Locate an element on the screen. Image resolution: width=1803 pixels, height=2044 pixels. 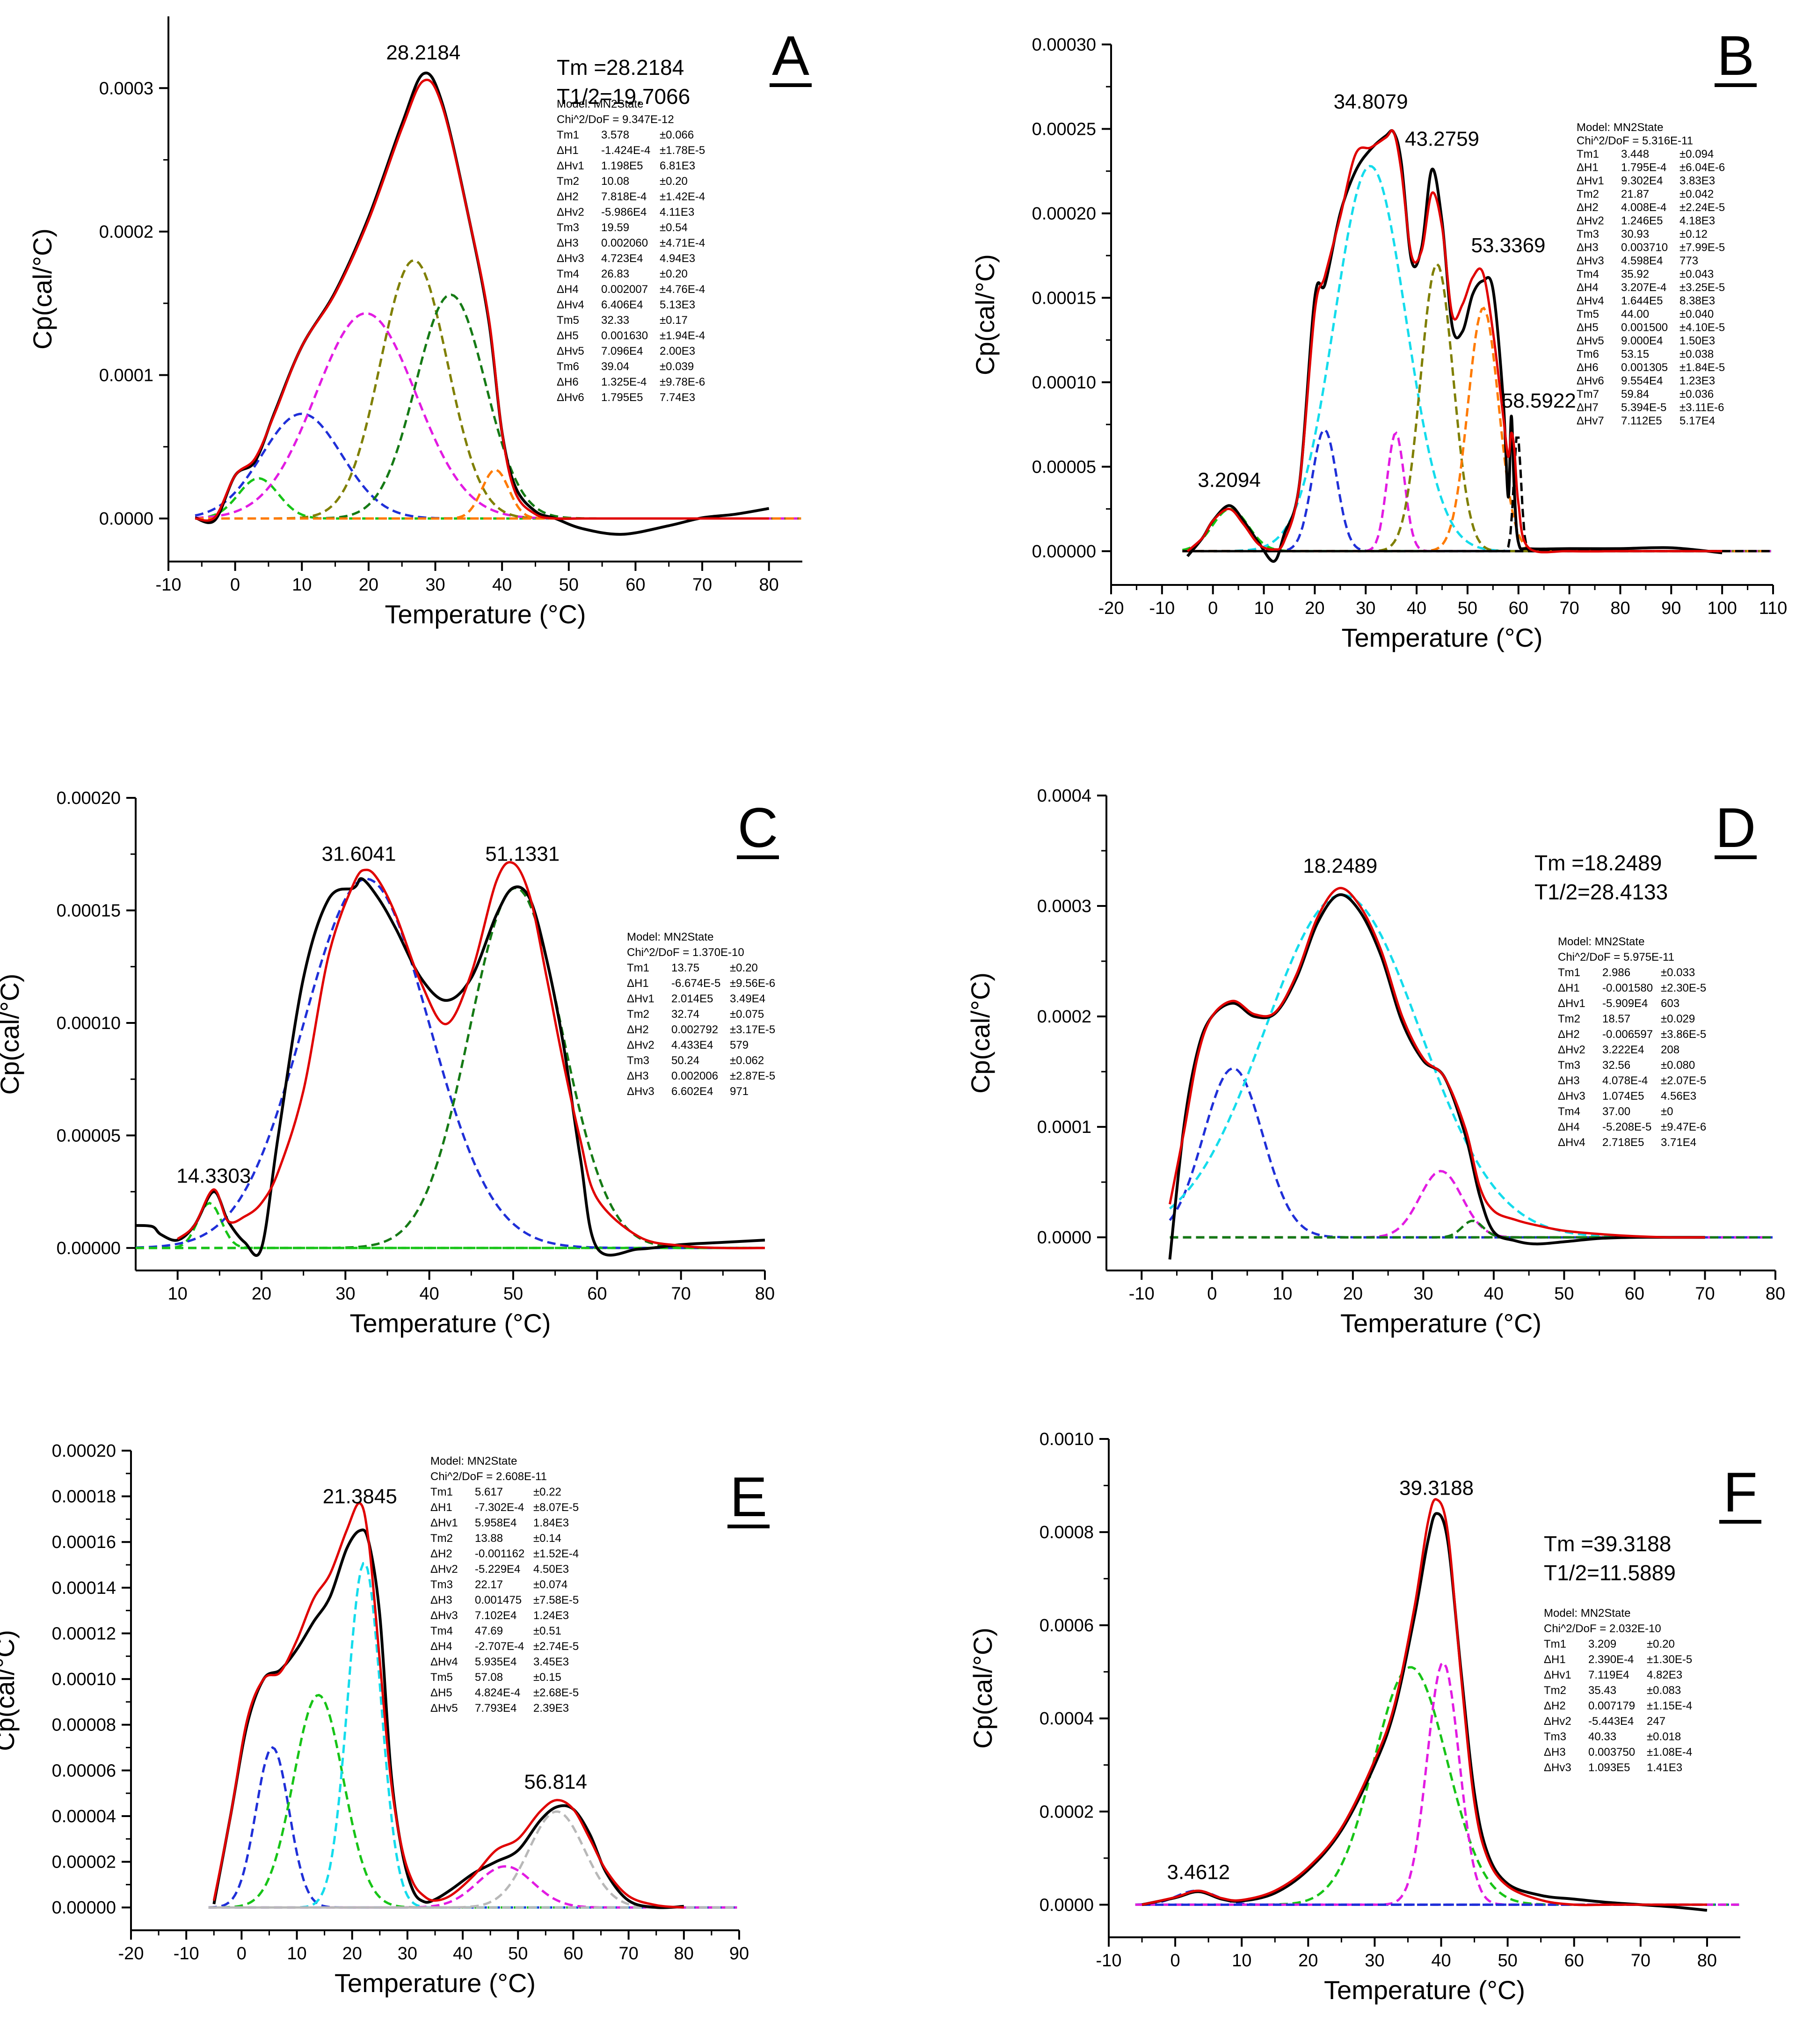
param-error: ±0.036 is located at coordinates (1696, 395).